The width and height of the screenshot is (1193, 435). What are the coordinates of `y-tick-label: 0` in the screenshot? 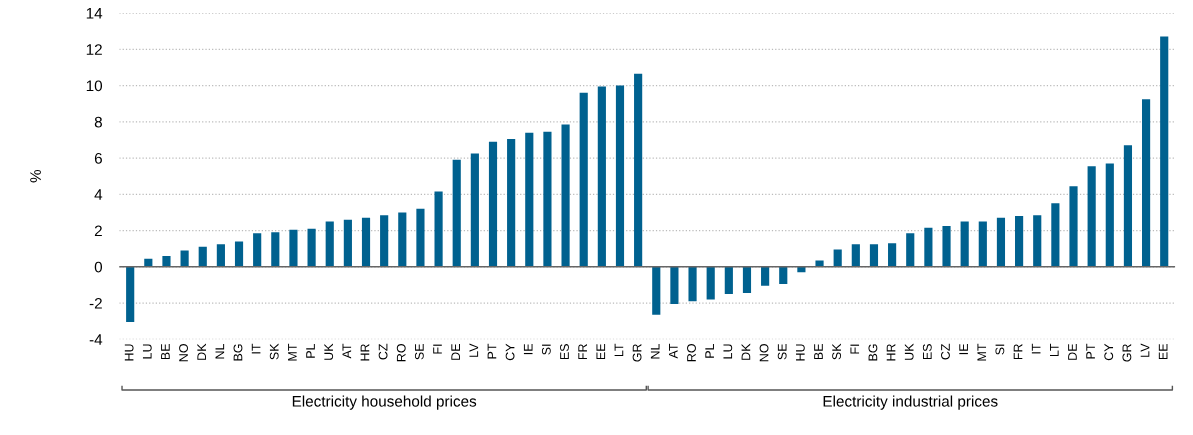 It's located at (98, 267).